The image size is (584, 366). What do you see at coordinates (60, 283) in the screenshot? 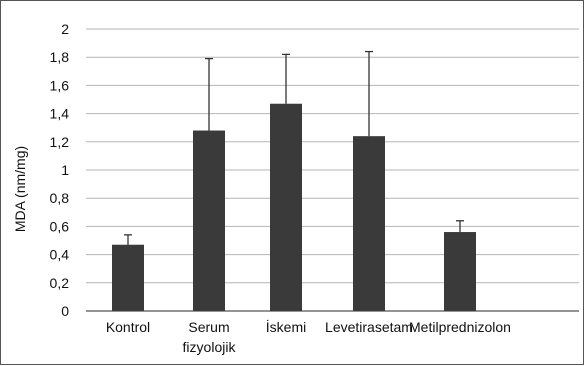
I see `y-tick-label: 0,2` at bounding box center [60, 283].